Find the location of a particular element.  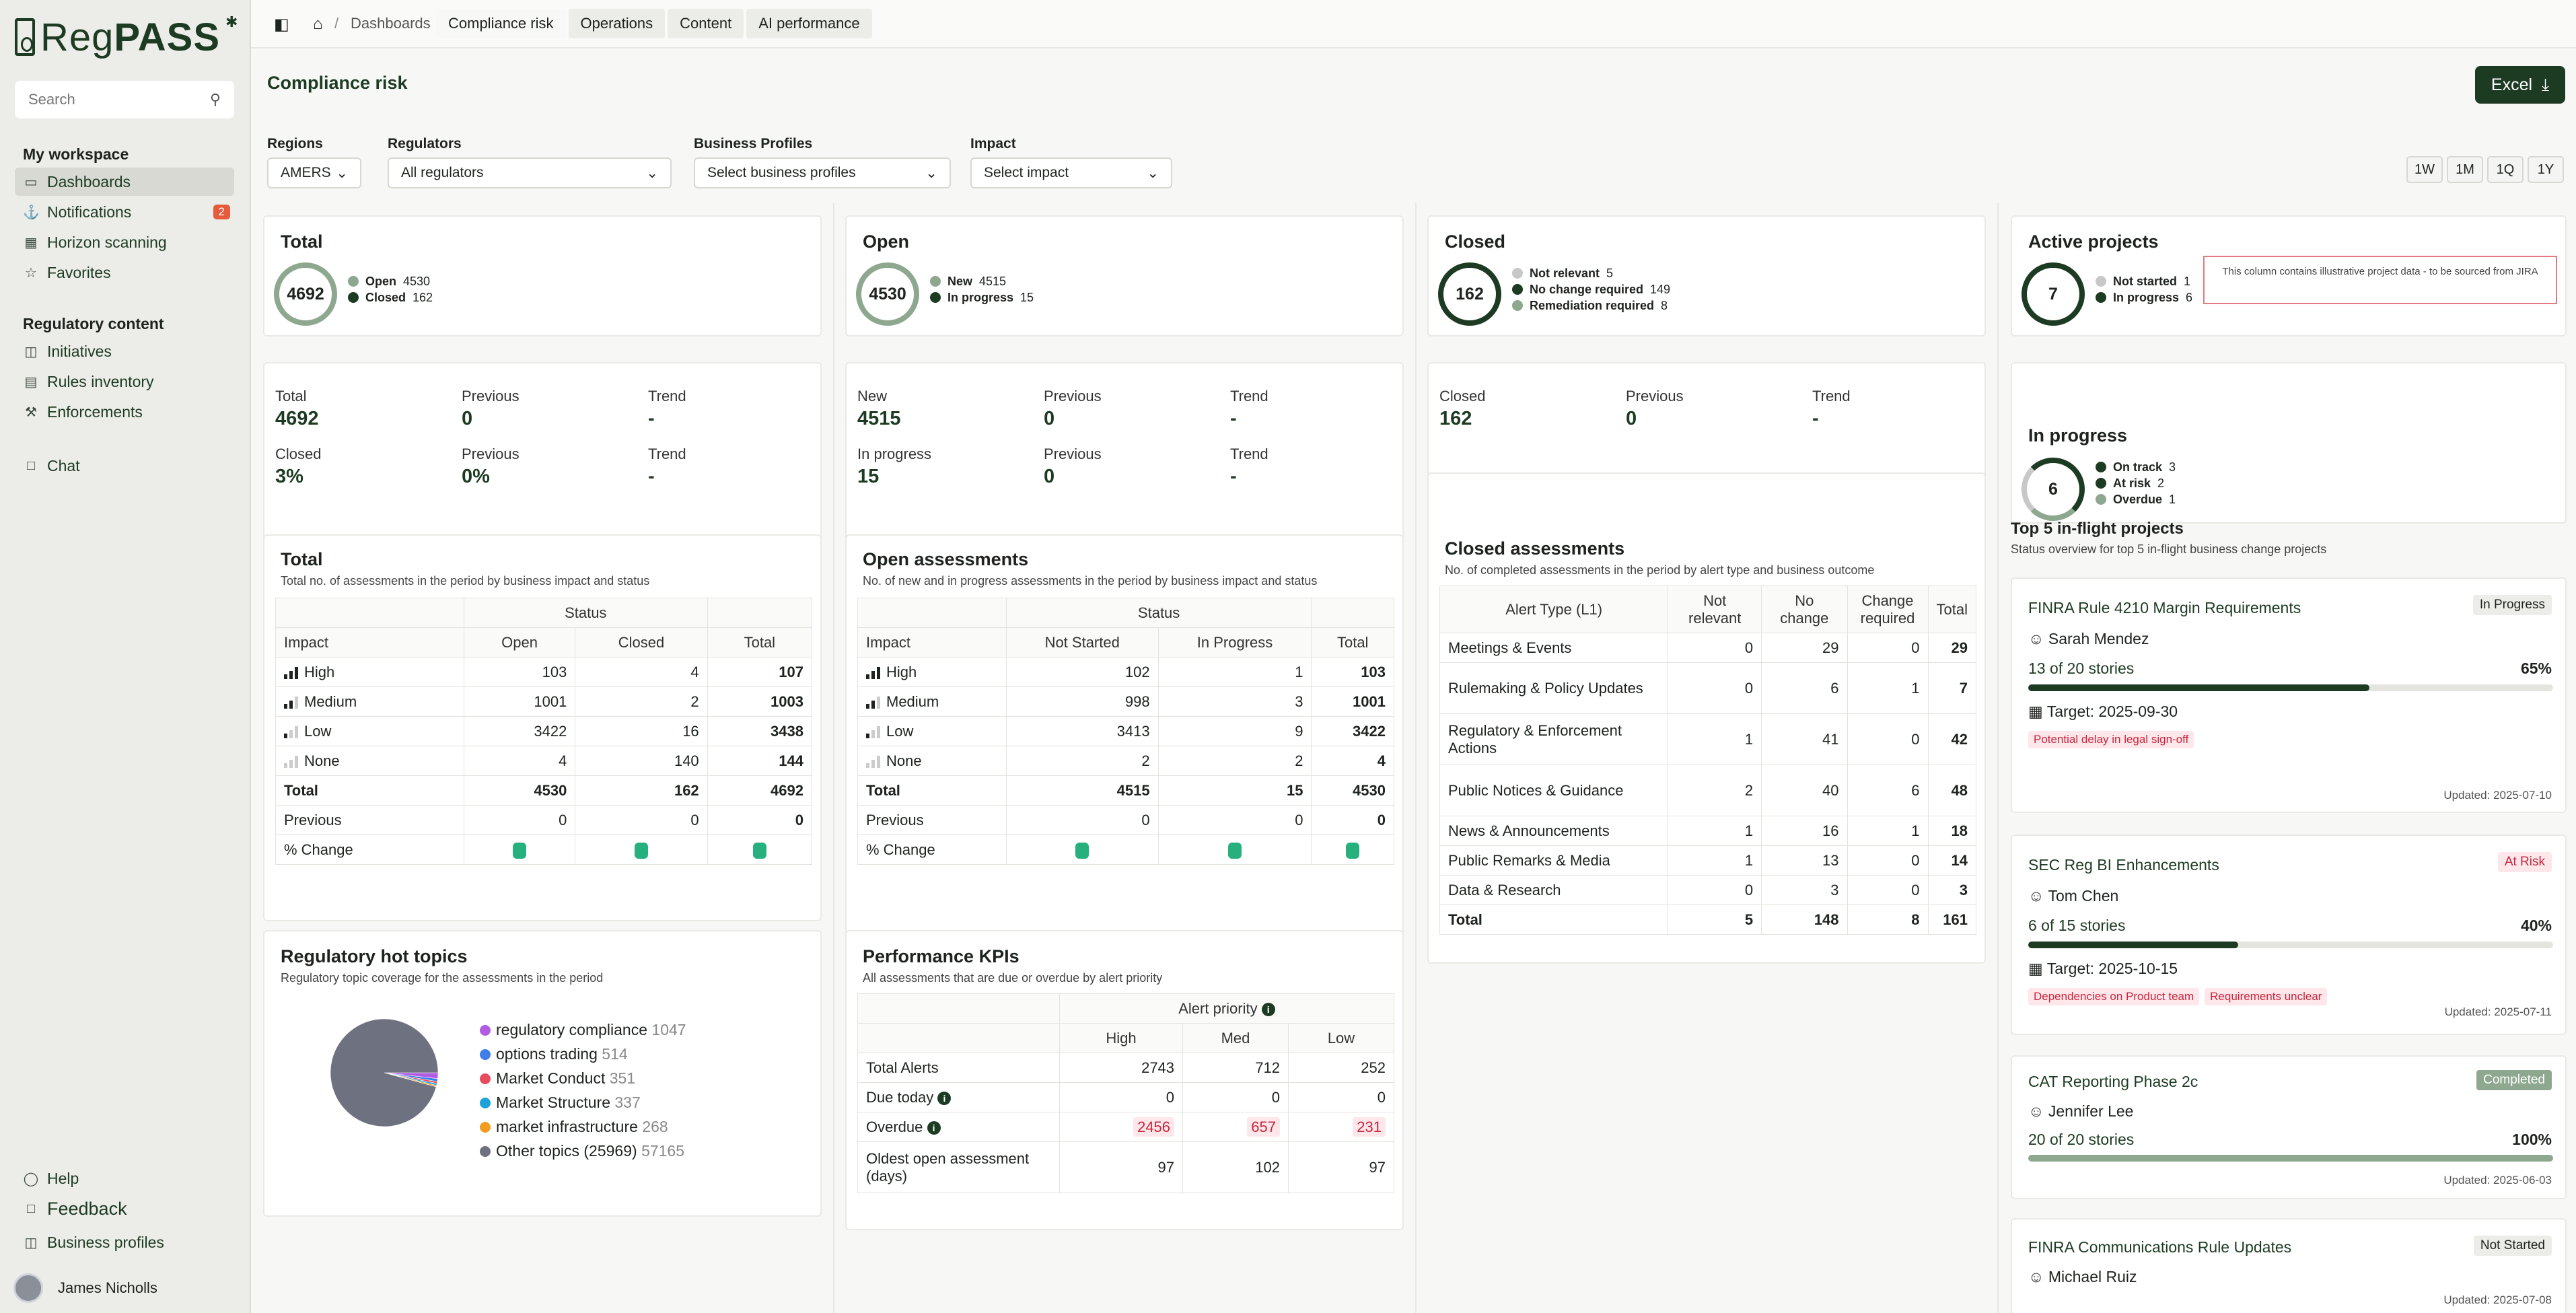

period-1q: 1Q is located at coordinates (2505, 169).